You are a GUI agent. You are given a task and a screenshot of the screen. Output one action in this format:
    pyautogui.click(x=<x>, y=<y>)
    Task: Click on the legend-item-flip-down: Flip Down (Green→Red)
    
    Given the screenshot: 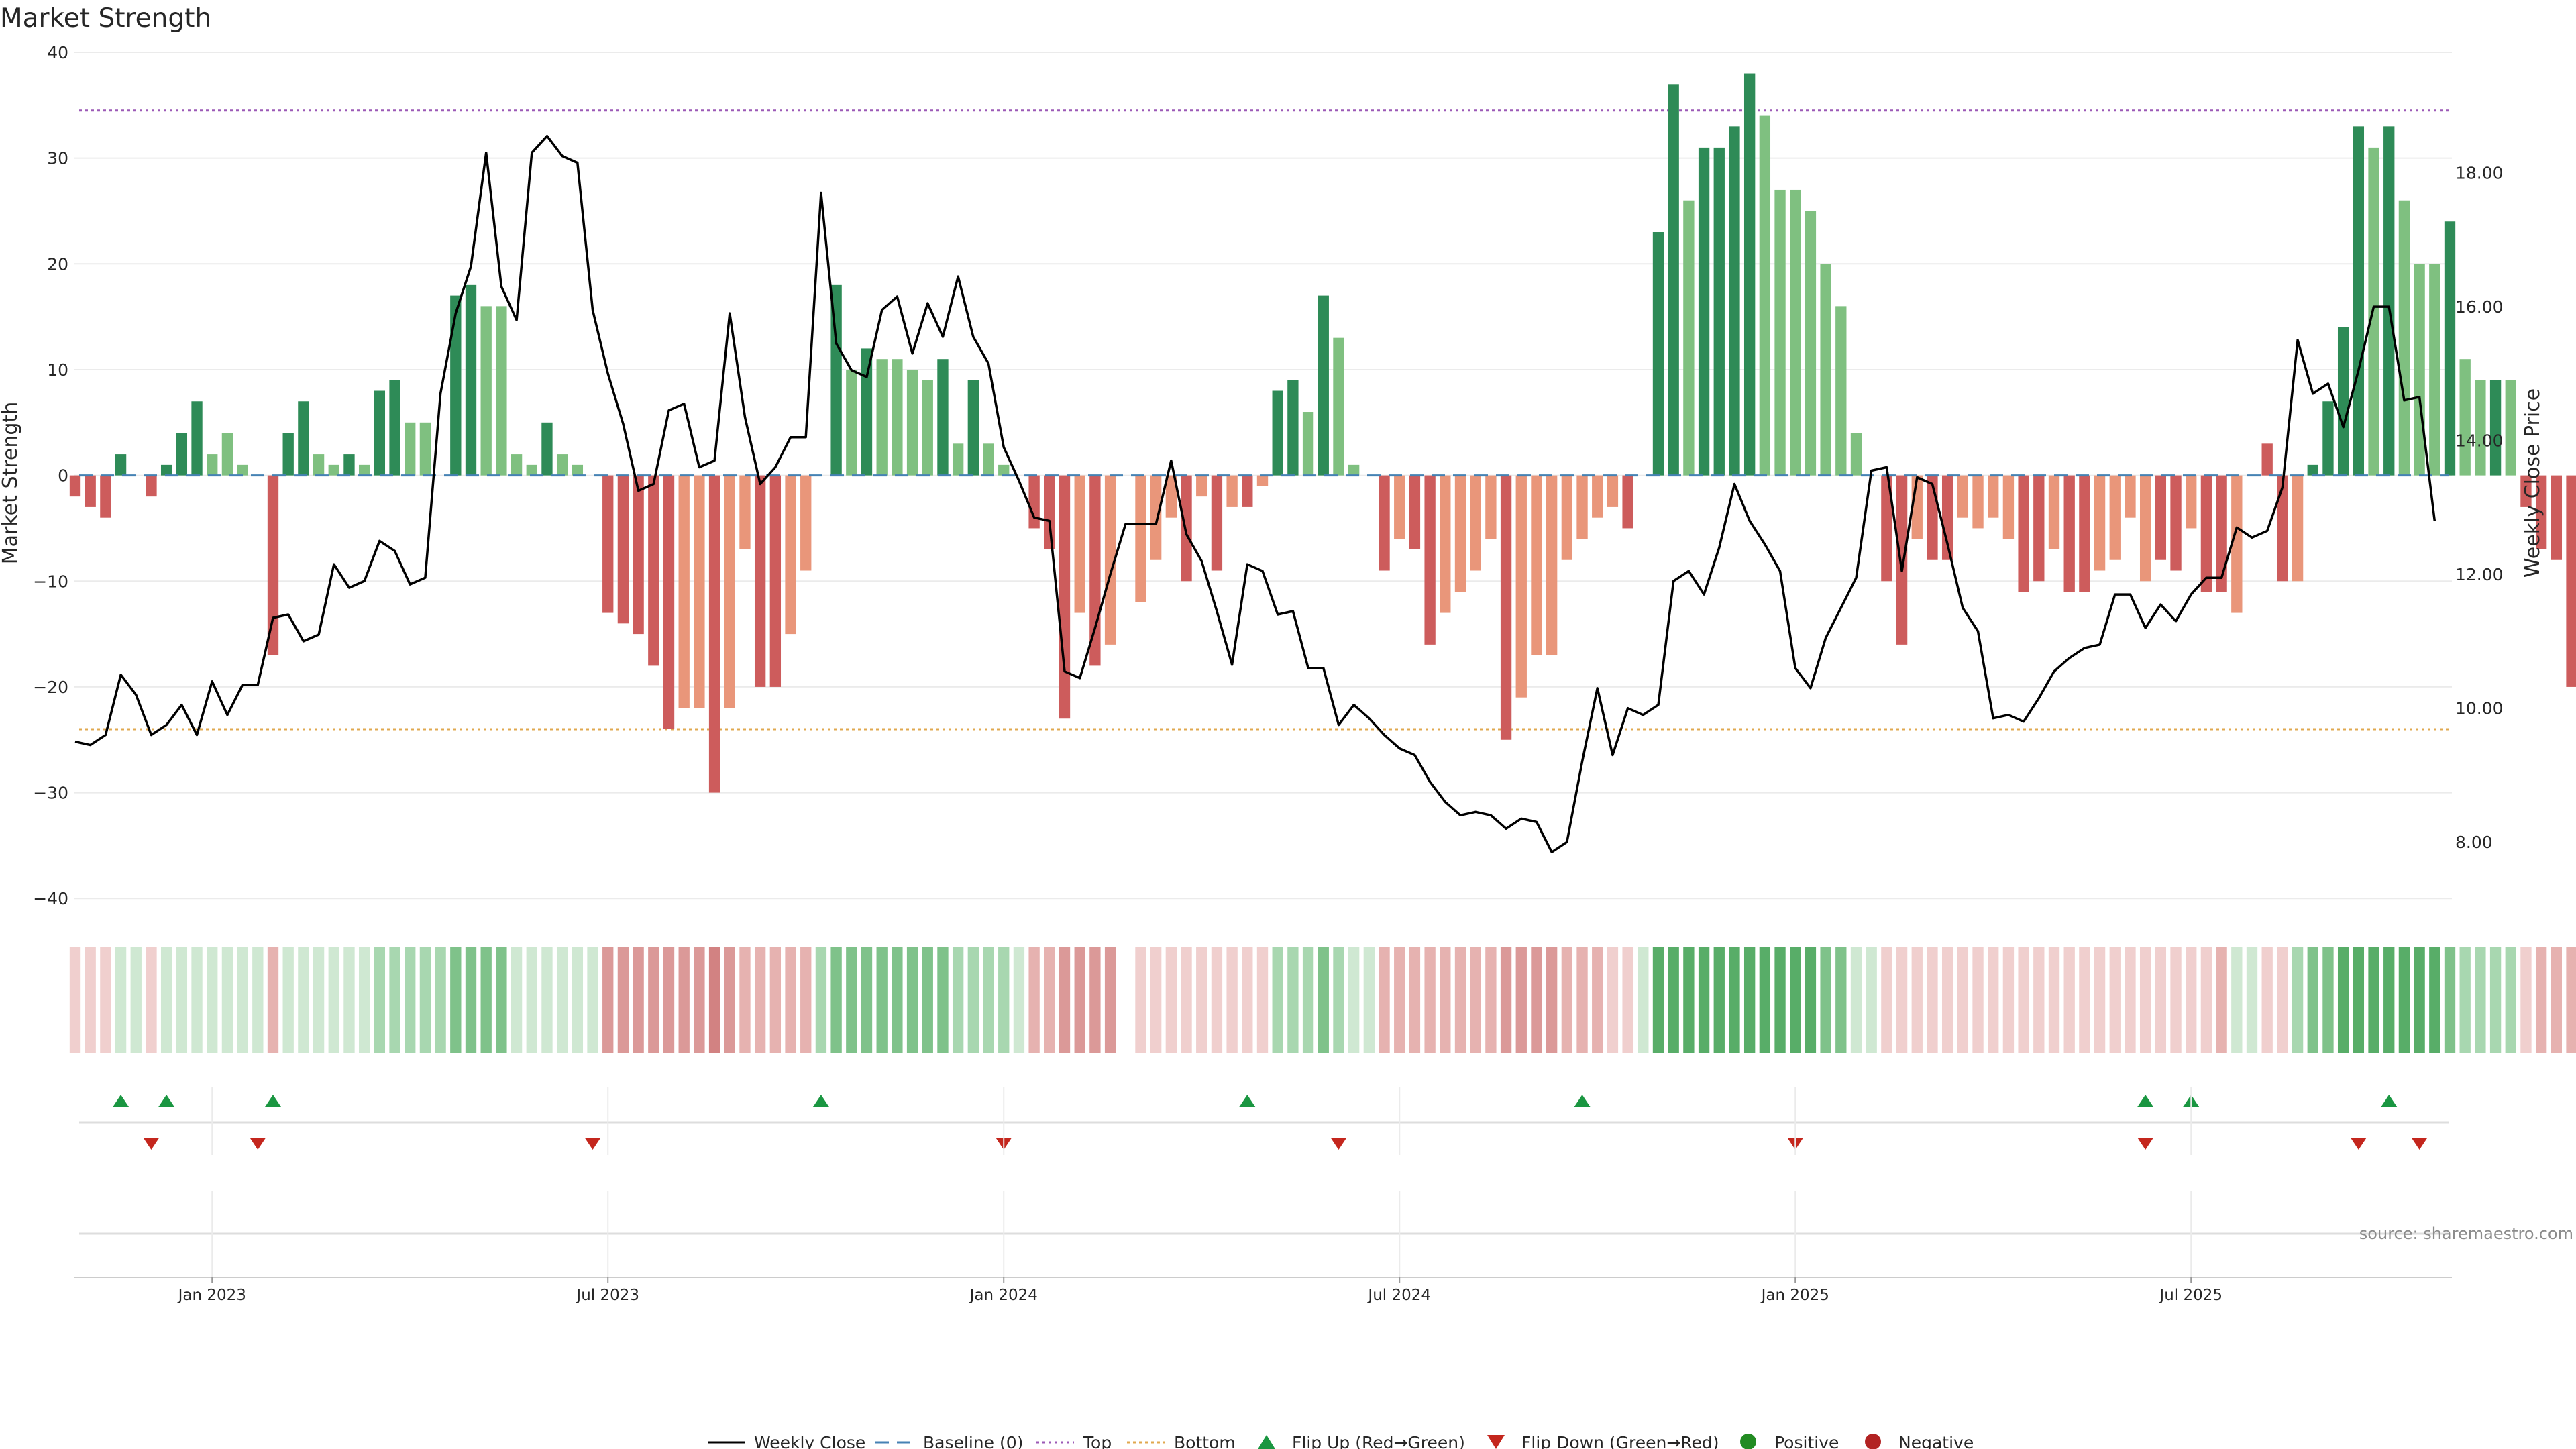 What is the action you would take?
    pyautogui.click(x=1603, y=1441)
    